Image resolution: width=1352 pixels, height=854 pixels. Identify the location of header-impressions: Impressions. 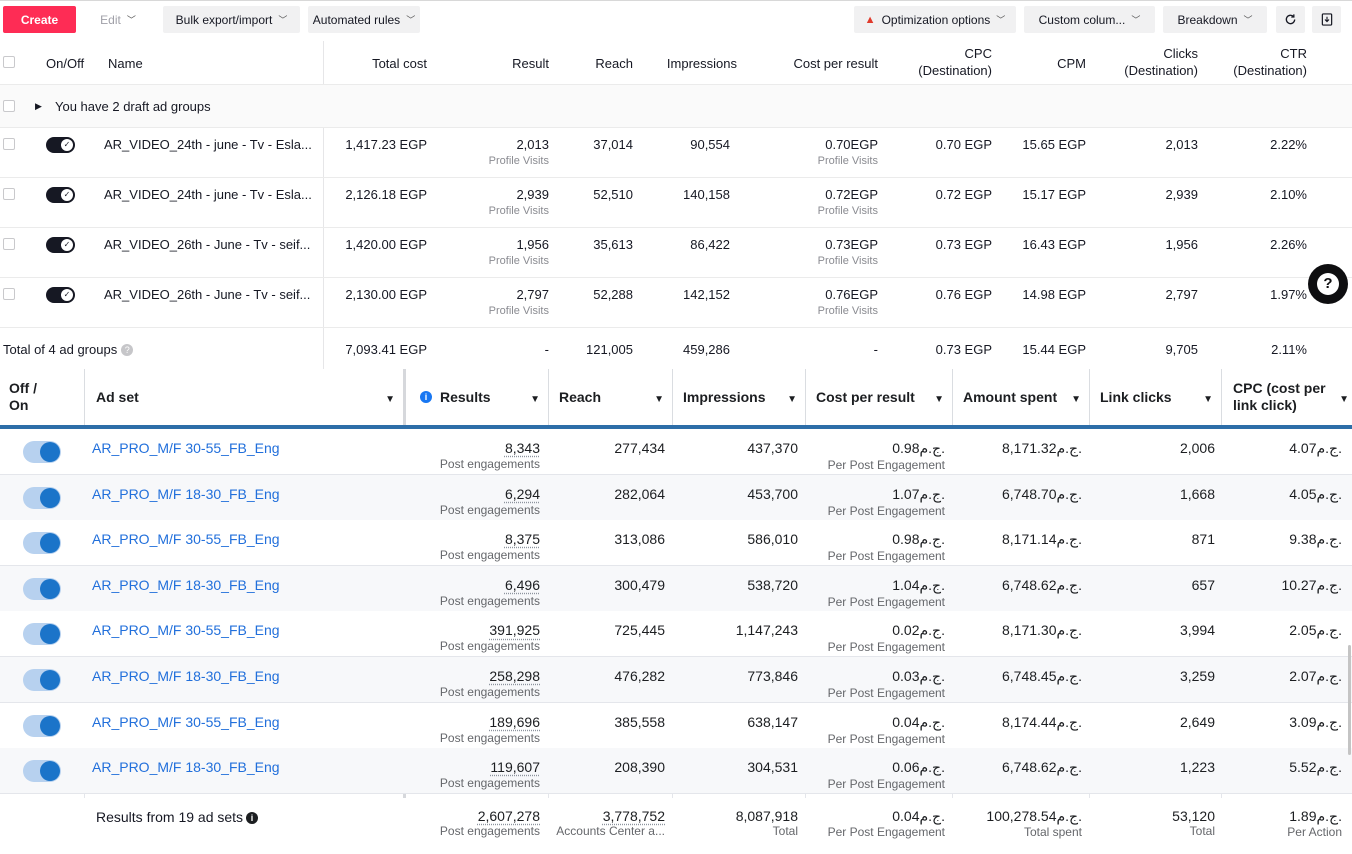
(701, 63).